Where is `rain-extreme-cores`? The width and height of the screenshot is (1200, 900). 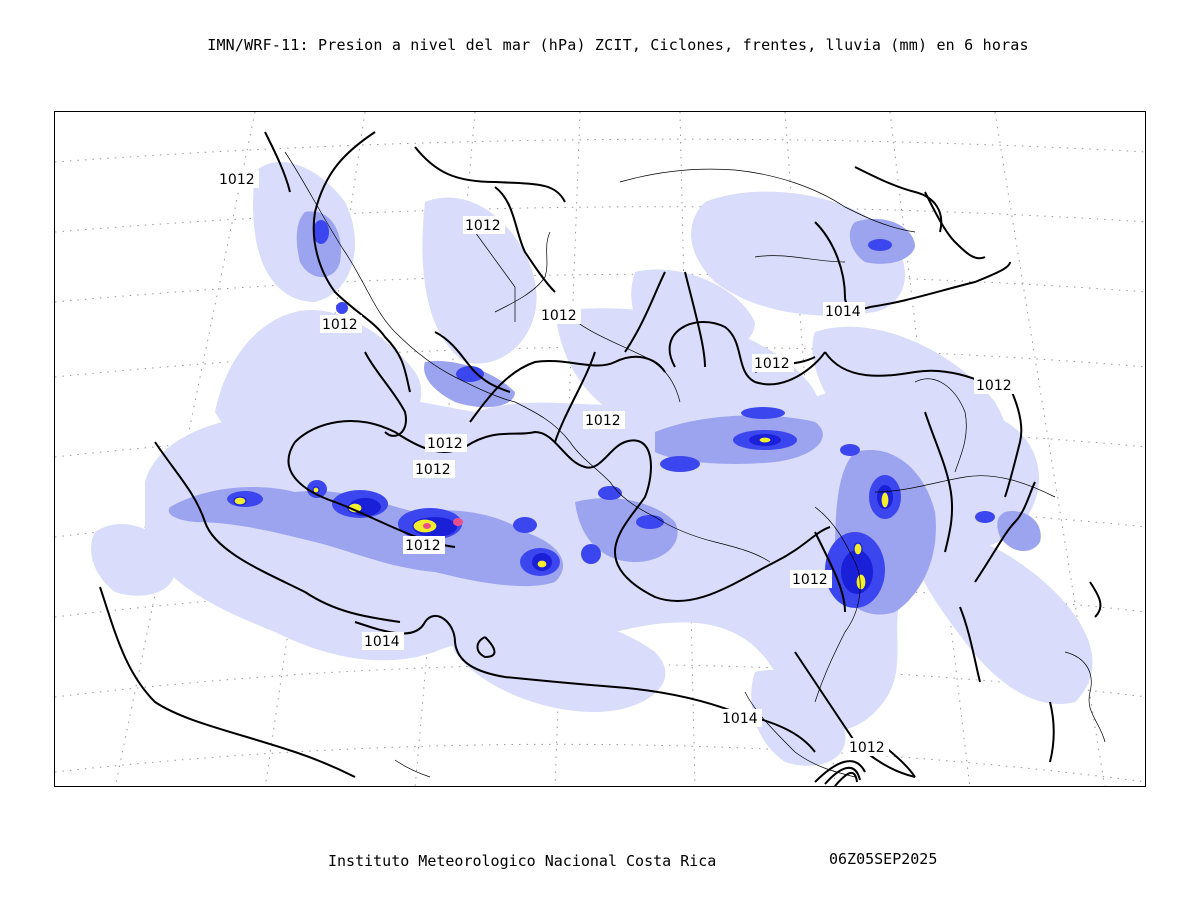
rain-extreme-cores is located at coordinates (443, 523).